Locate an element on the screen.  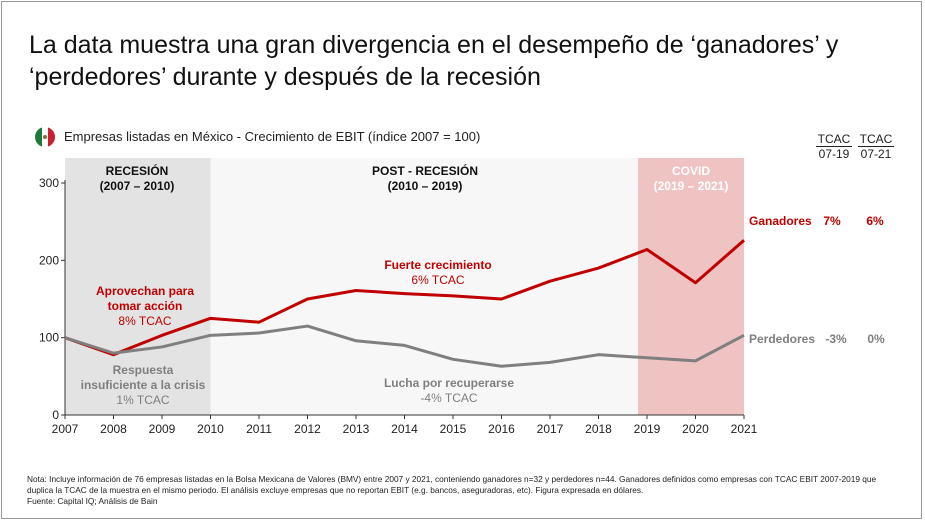
covid-period-band is located at coordinates (691, 286).